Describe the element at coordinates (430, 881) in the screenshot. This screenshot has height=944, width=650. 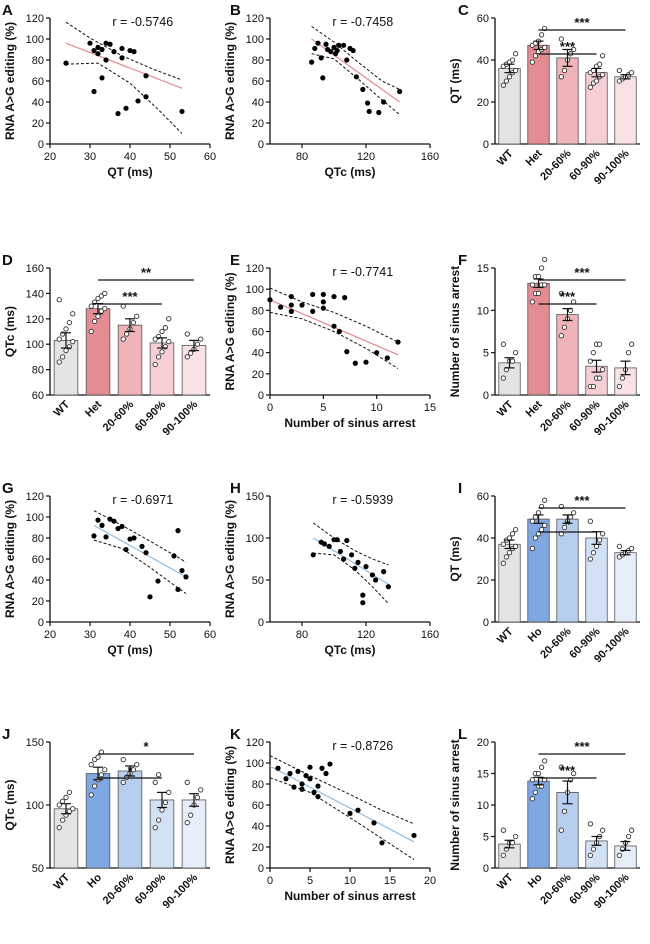
I see `x-tick-label: 20` at that location.